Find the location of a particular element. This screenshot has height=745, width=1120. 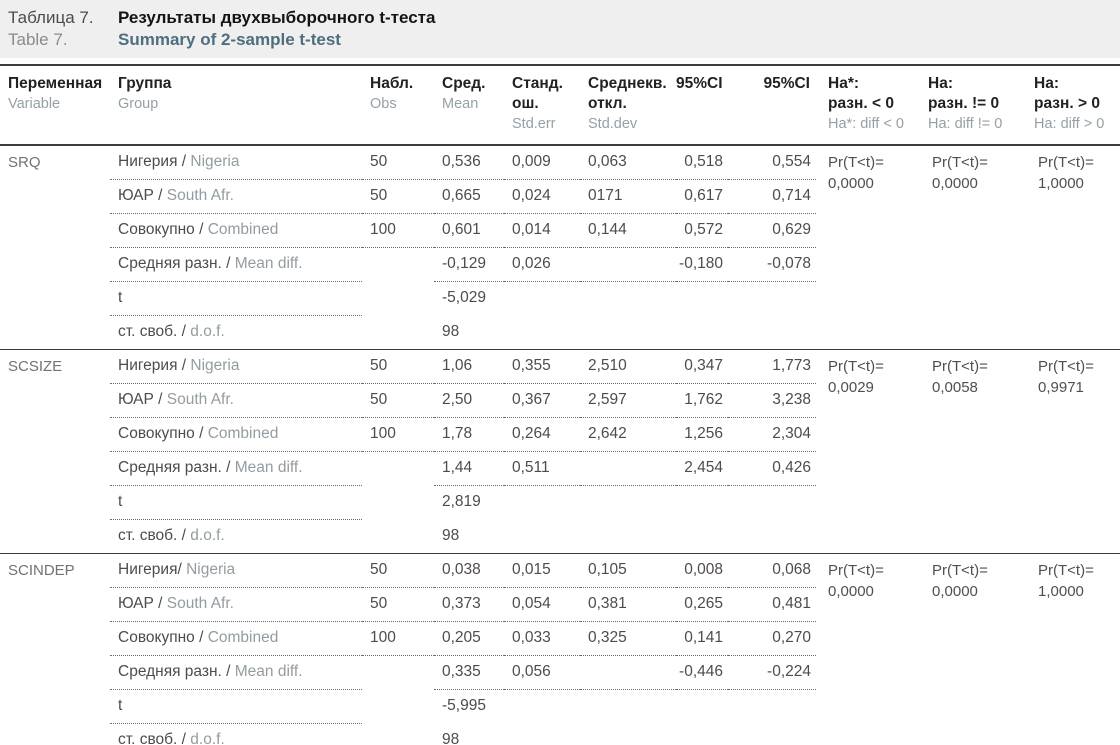

col-header-group-ru: Группа is located at coordinates (145, 83).